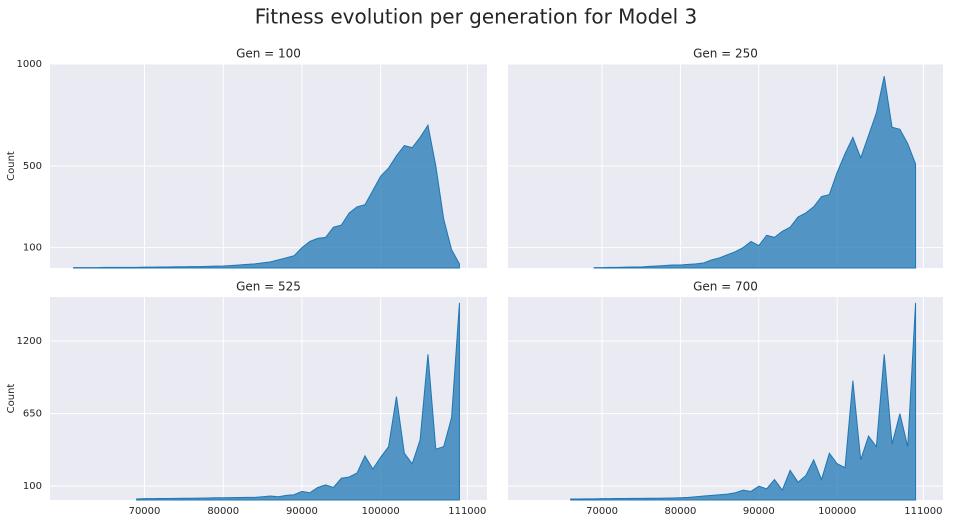 This screenshot has height=522, width=953. I want to click on panel-title: Gen = 525, so click(268, 287).